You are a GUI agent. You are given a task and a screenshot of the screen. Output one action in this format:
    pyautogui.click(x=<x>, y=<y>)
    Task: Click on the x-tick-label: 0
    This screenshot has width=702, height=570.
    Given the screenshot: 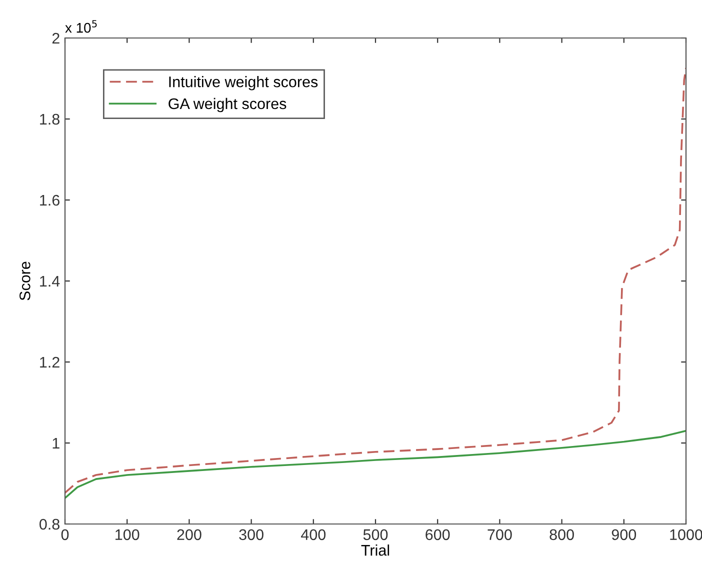 What is the action you would take?
    pyautogui.click(x=65, y=534)
    